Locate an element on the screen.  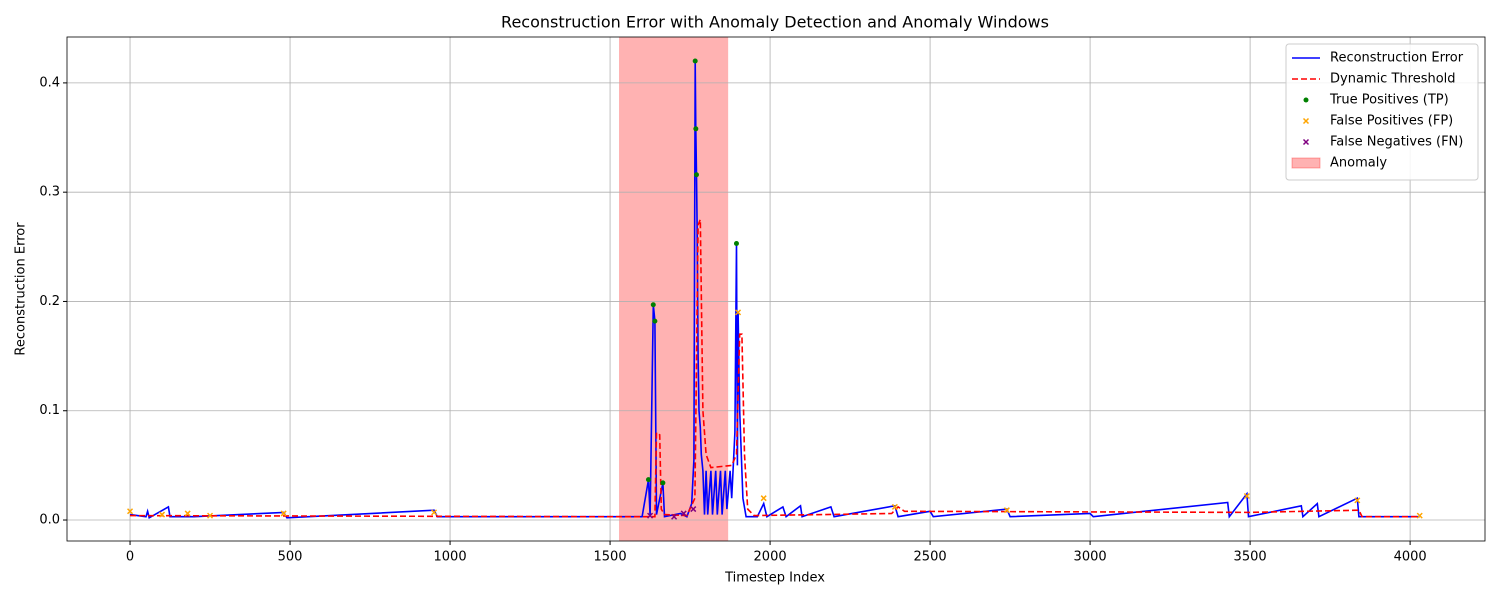
legend-label: False Positives (FP) is located at coordinates (1391, 121).